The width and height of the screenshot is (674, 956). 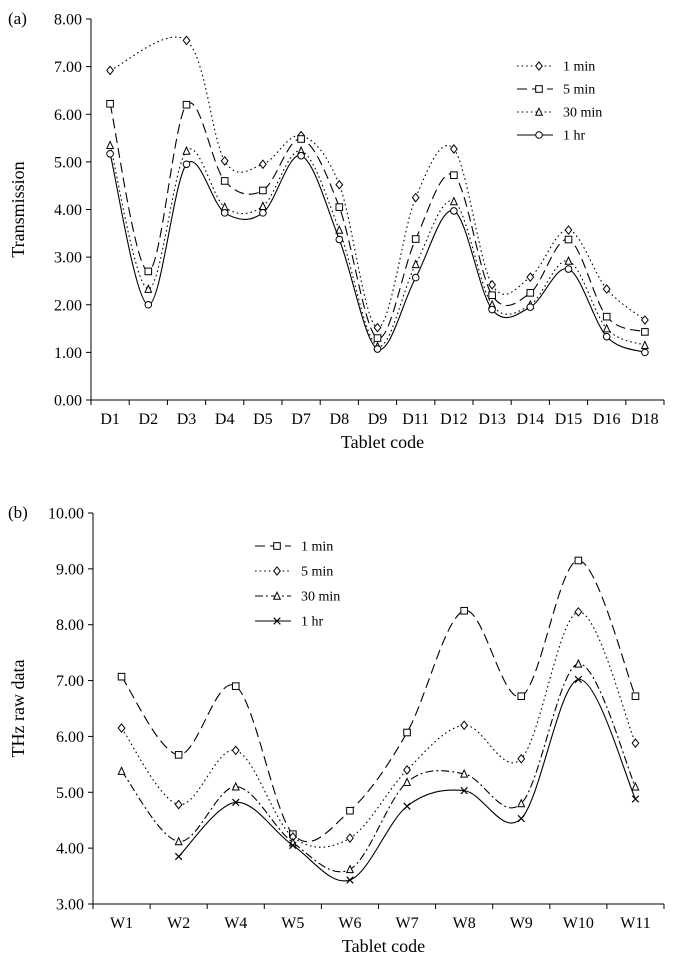 I want to click on data-point-1-min-d11, so click(x=415, y=197).